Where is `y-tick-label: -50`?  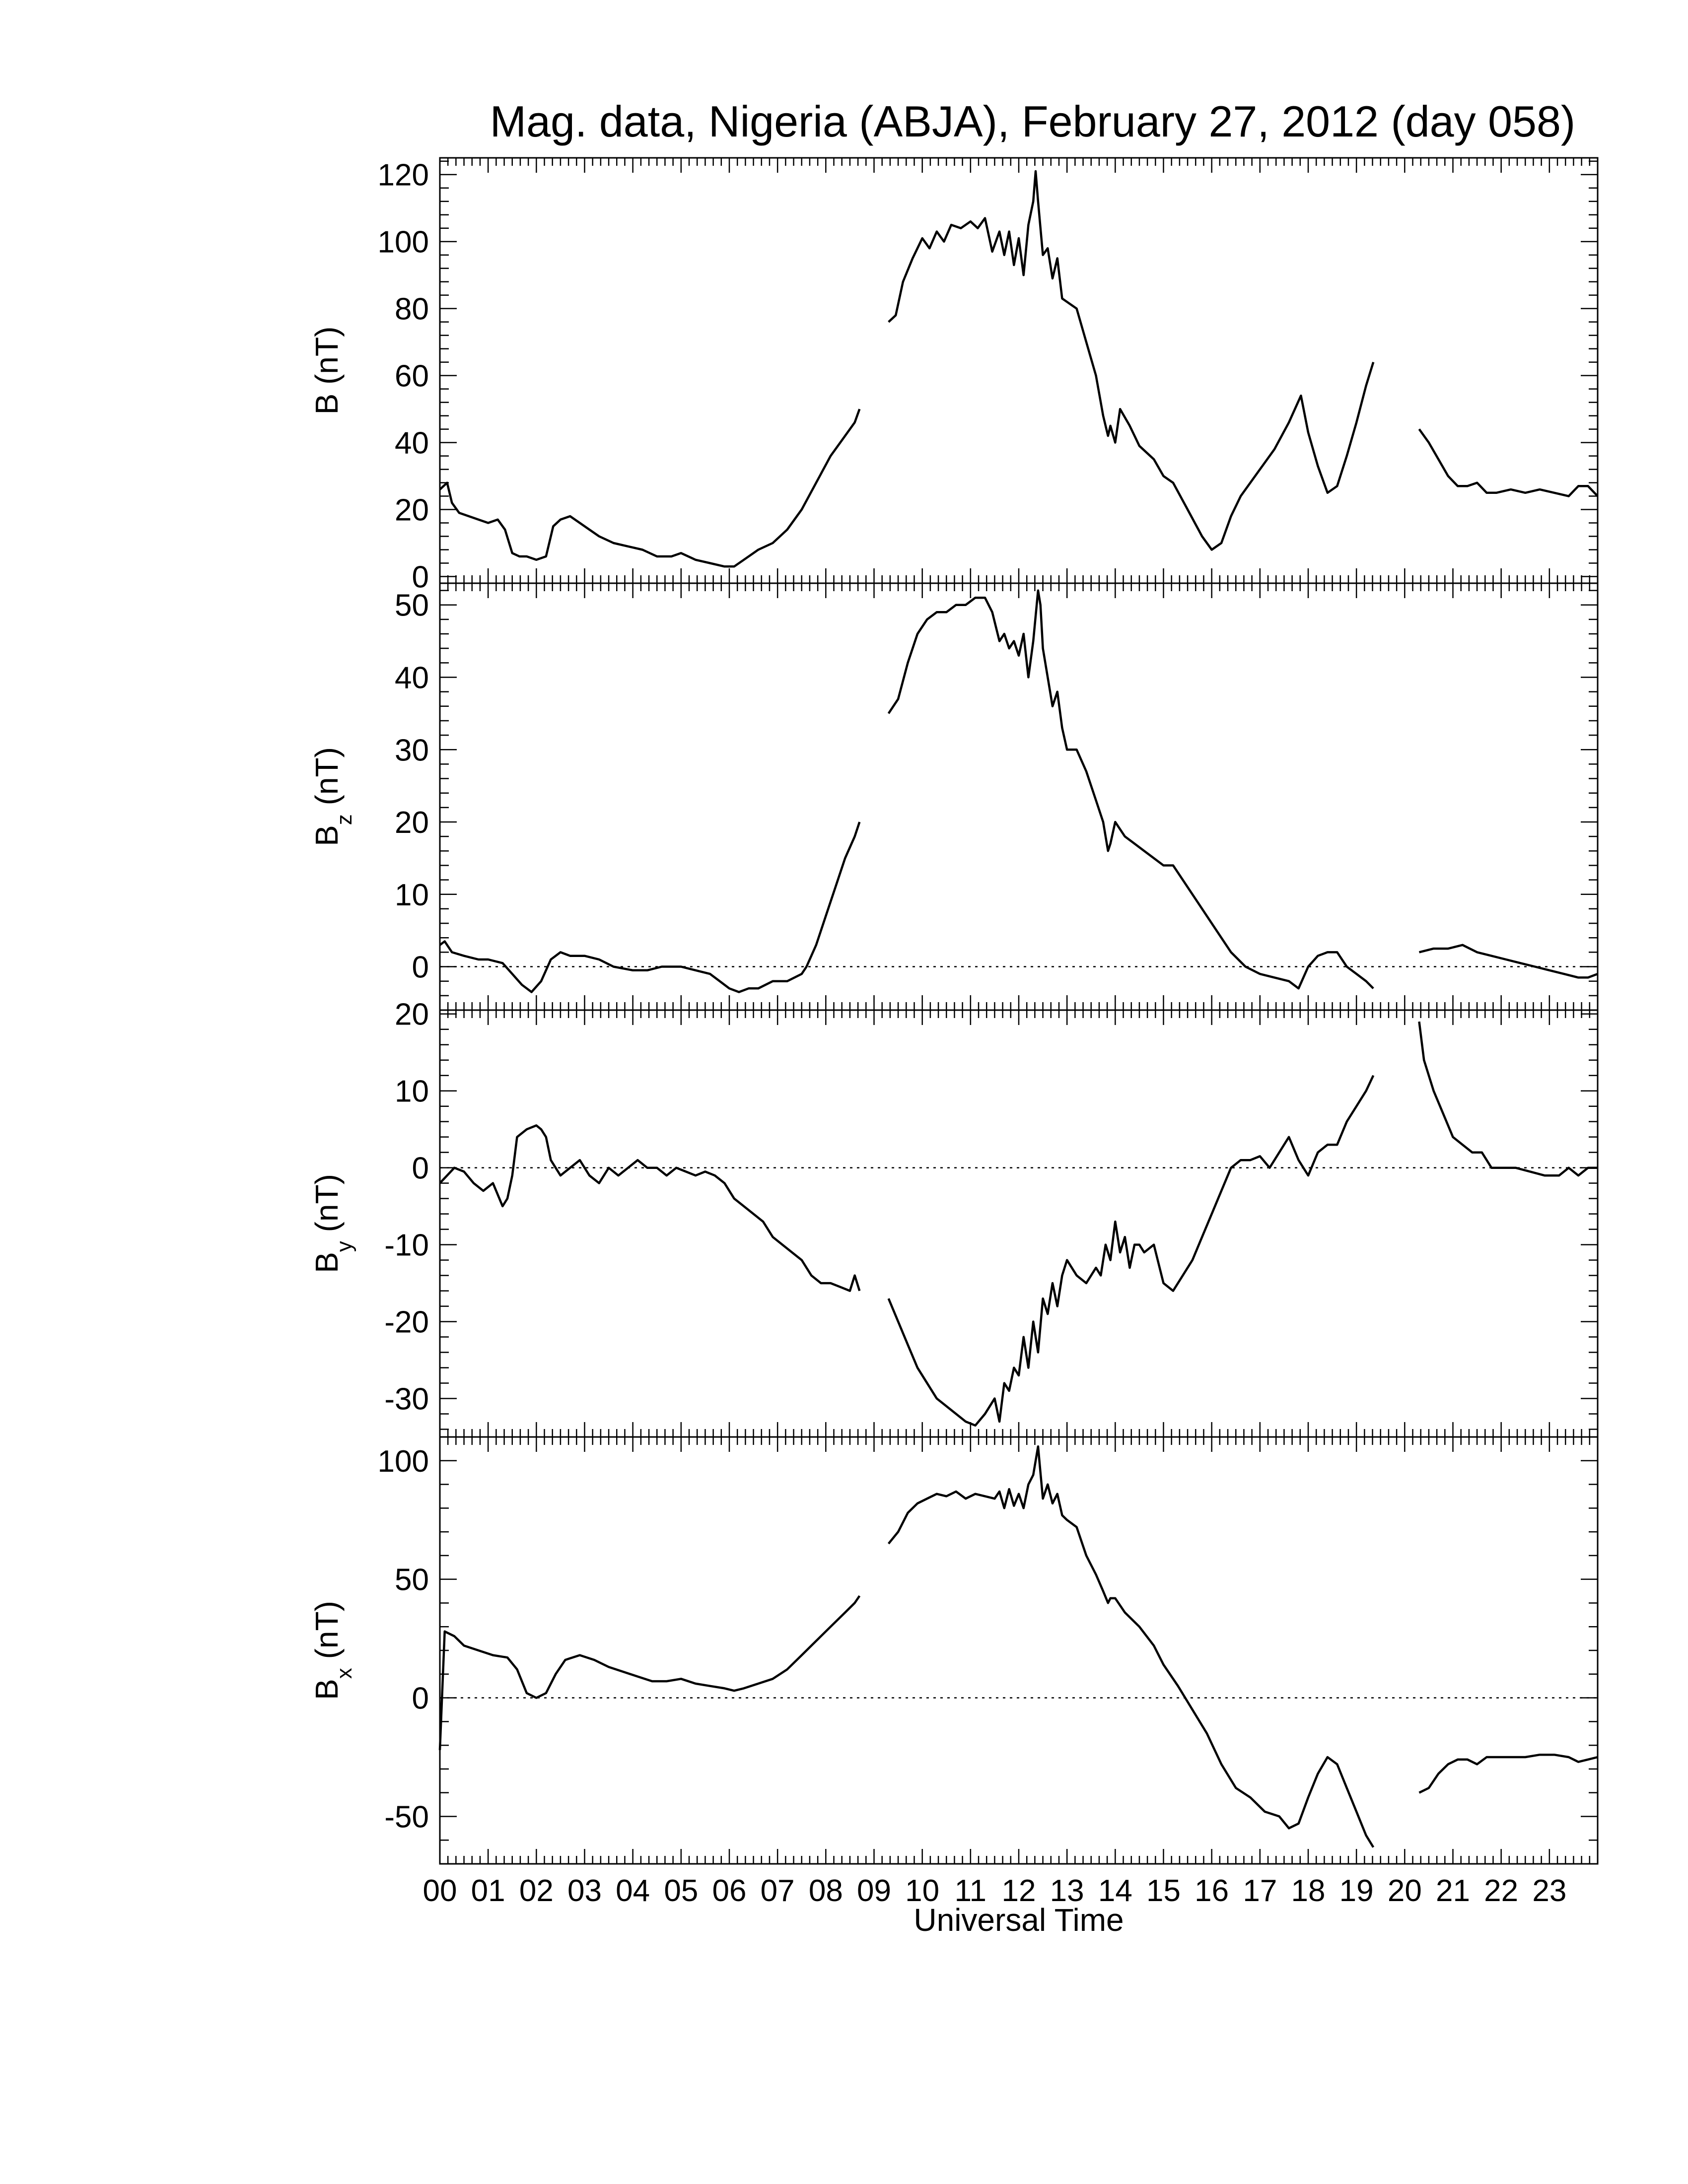
y-tick-label: -50 is located at coordinates (406, 1817).